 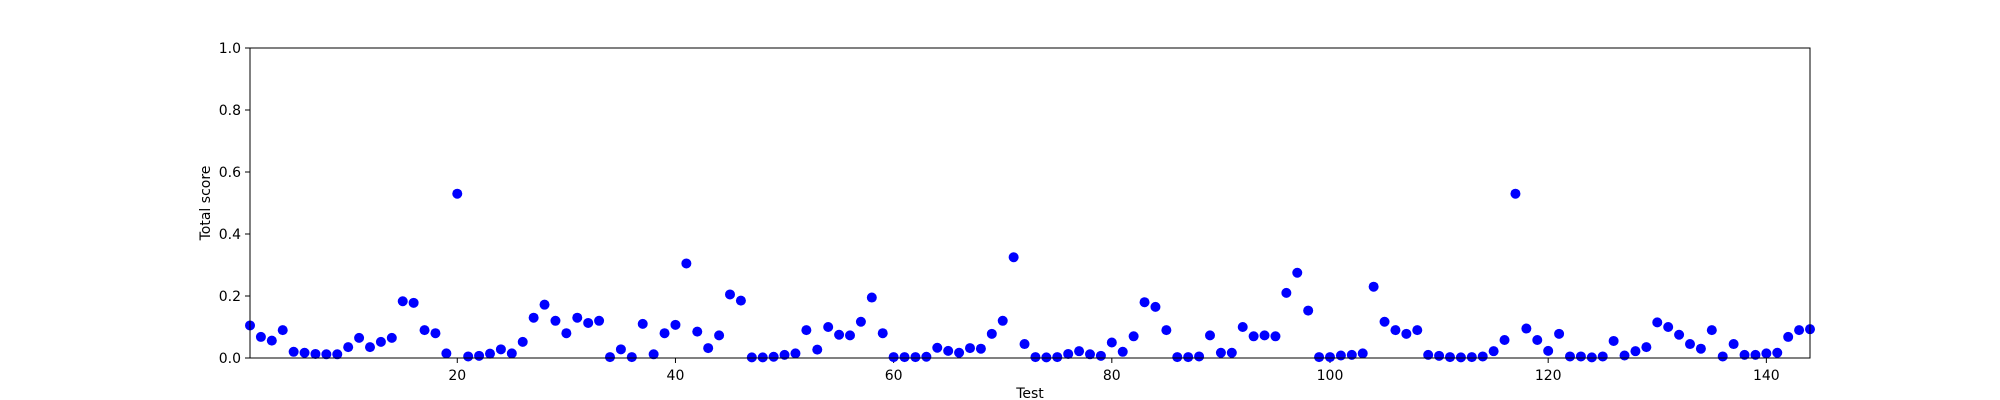 What do you see at coordinates (894, 376) in the screenshot?
I see `x-tick-label: 60` at bounding box center [894, 376].